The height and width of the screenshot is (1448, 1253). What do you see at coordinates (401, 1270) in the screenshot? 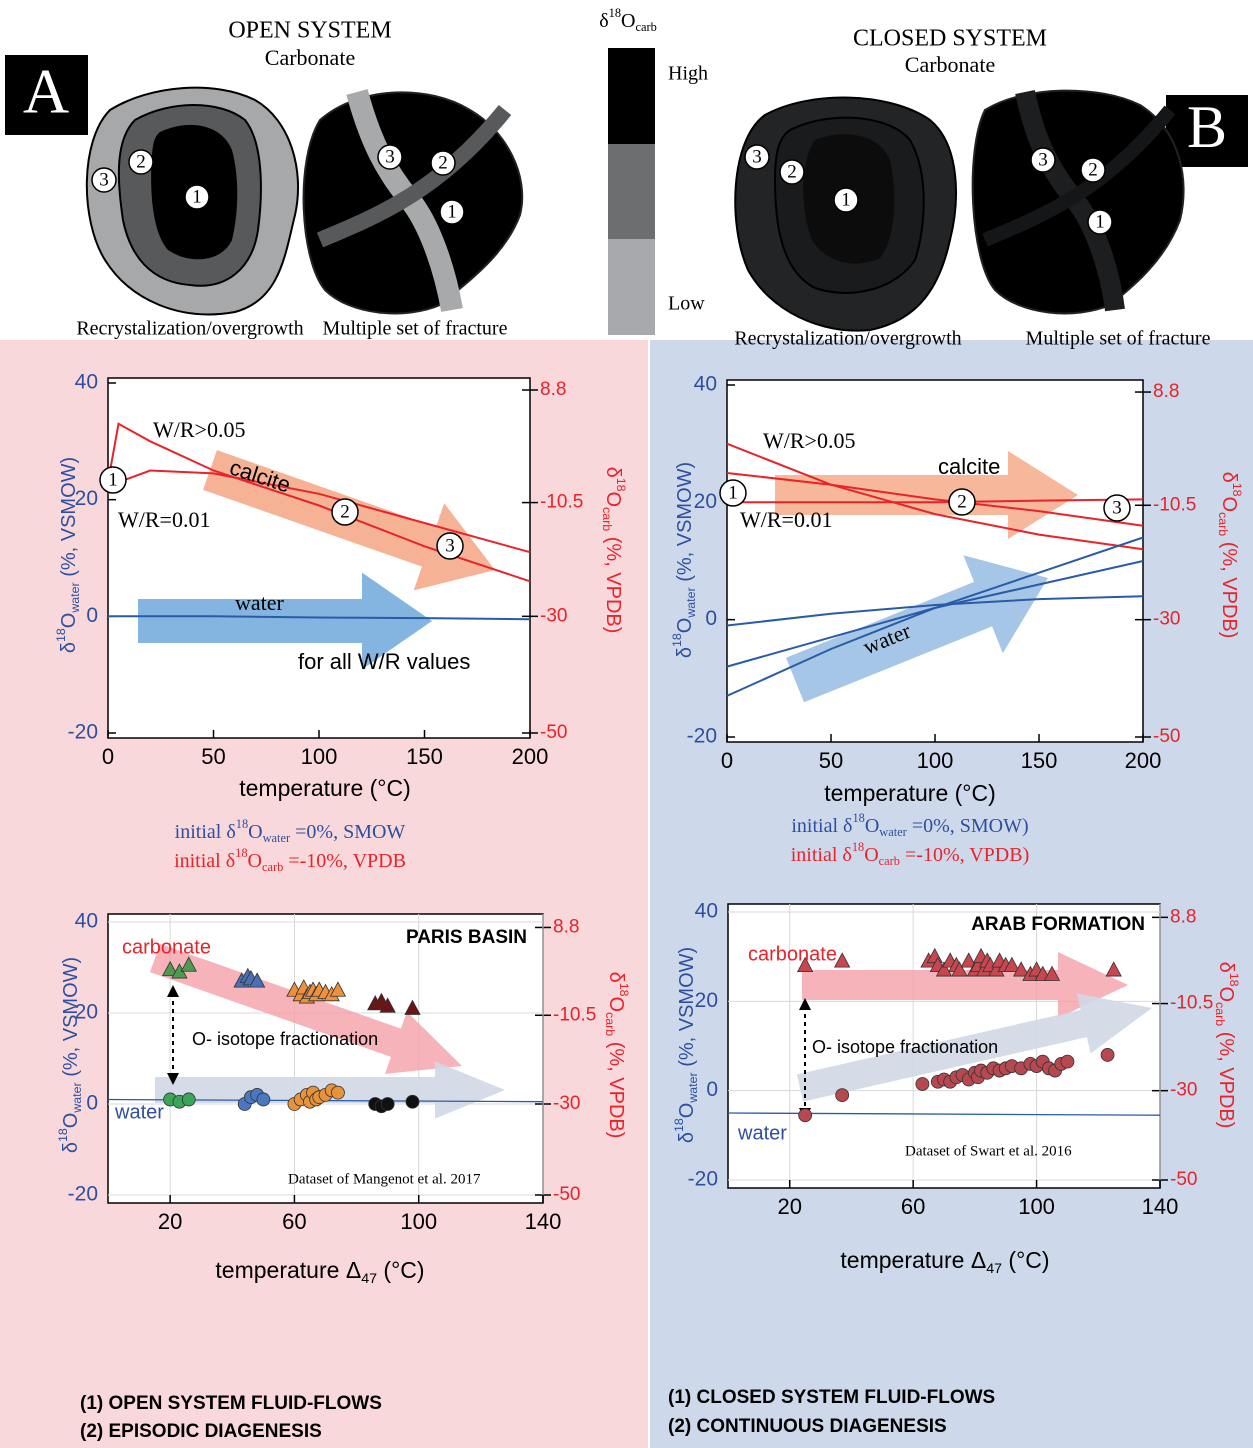
I see `x-axis-title-part: (°C)` at bounding box center [401, 1270].